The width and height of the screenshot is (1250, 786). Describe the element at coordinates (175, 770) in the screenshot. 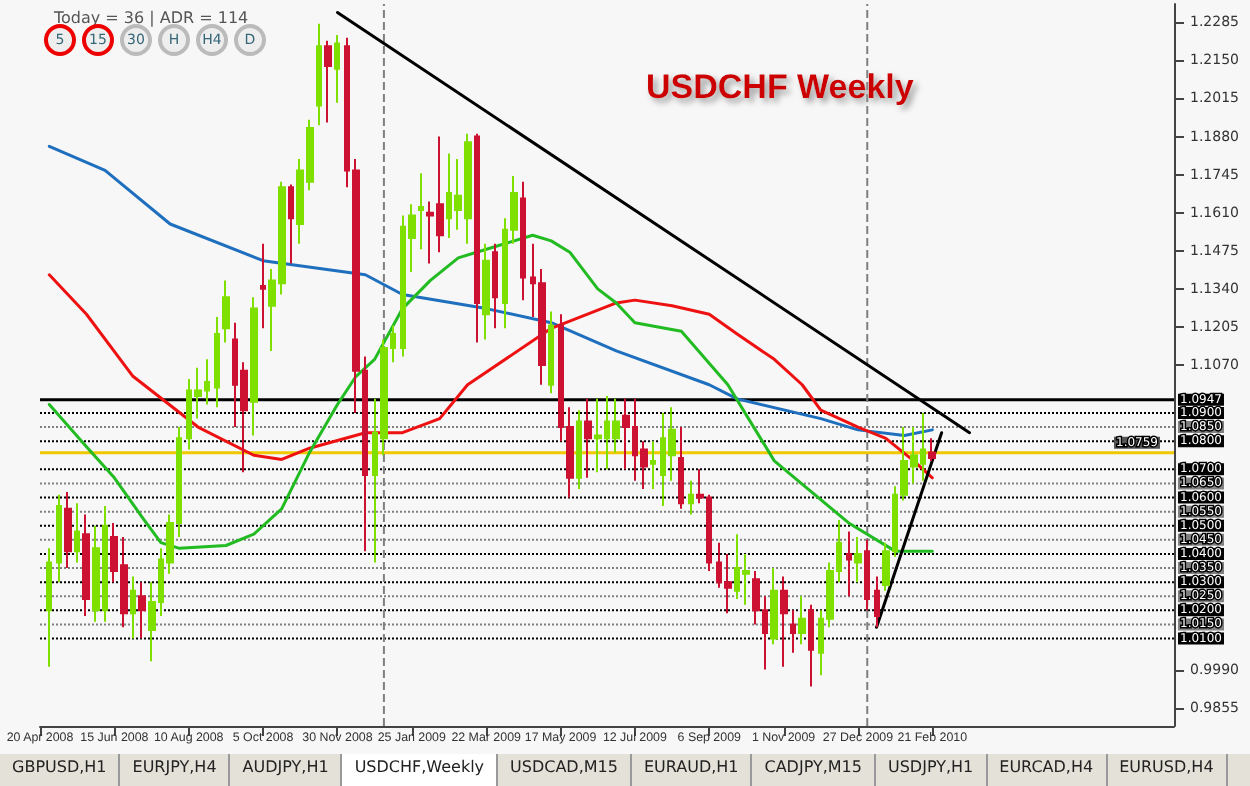

I see `tab: EURJPY,H4` at that location.